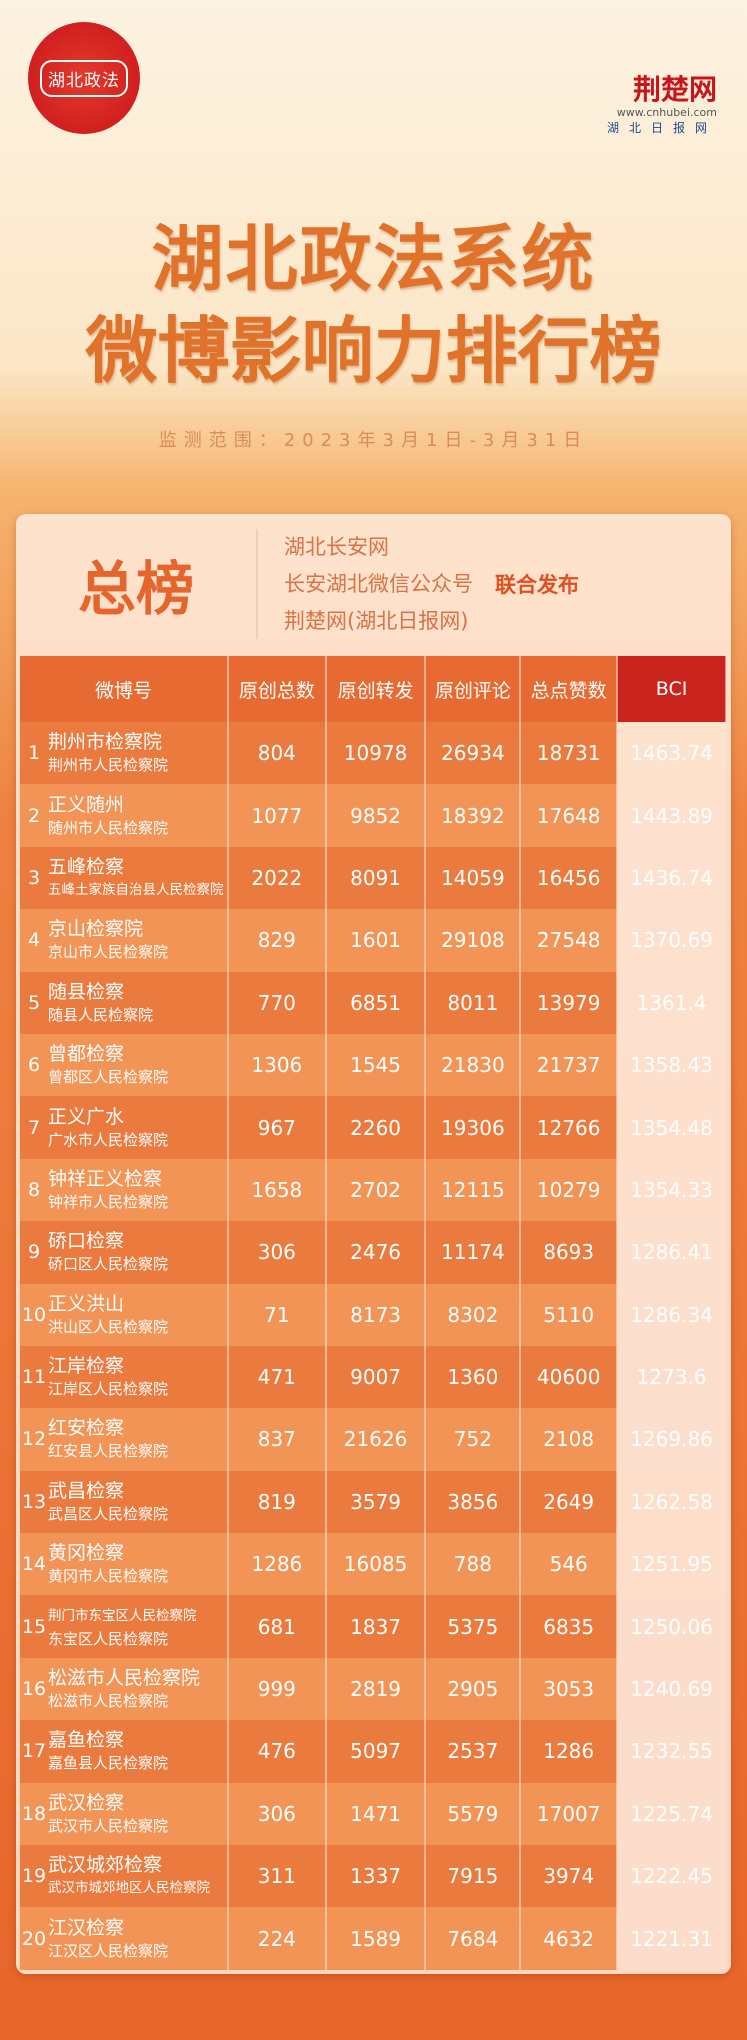 The width and height of the screenshot is (747, 2040). What do you see at coordinates (277, 753) in the screenshot?
I see `original-total-cell: 804` at bounding box center [277, 753].